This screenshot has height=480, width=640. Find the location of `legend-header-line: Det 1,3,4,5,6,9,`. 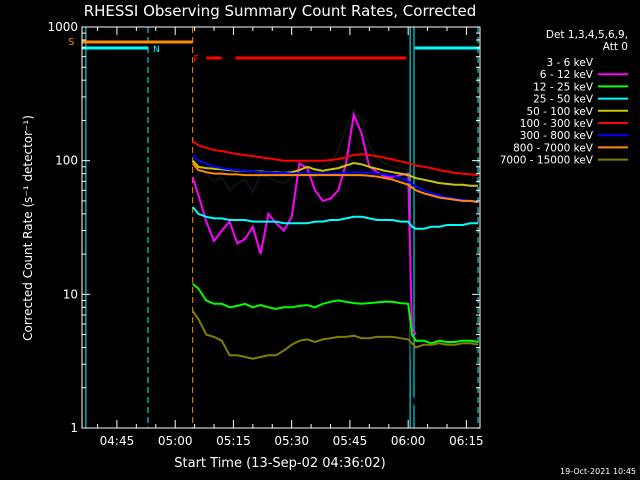

legend-header-line: Det 1,3,4,5,6,9, is located at coordinates (587, 35).